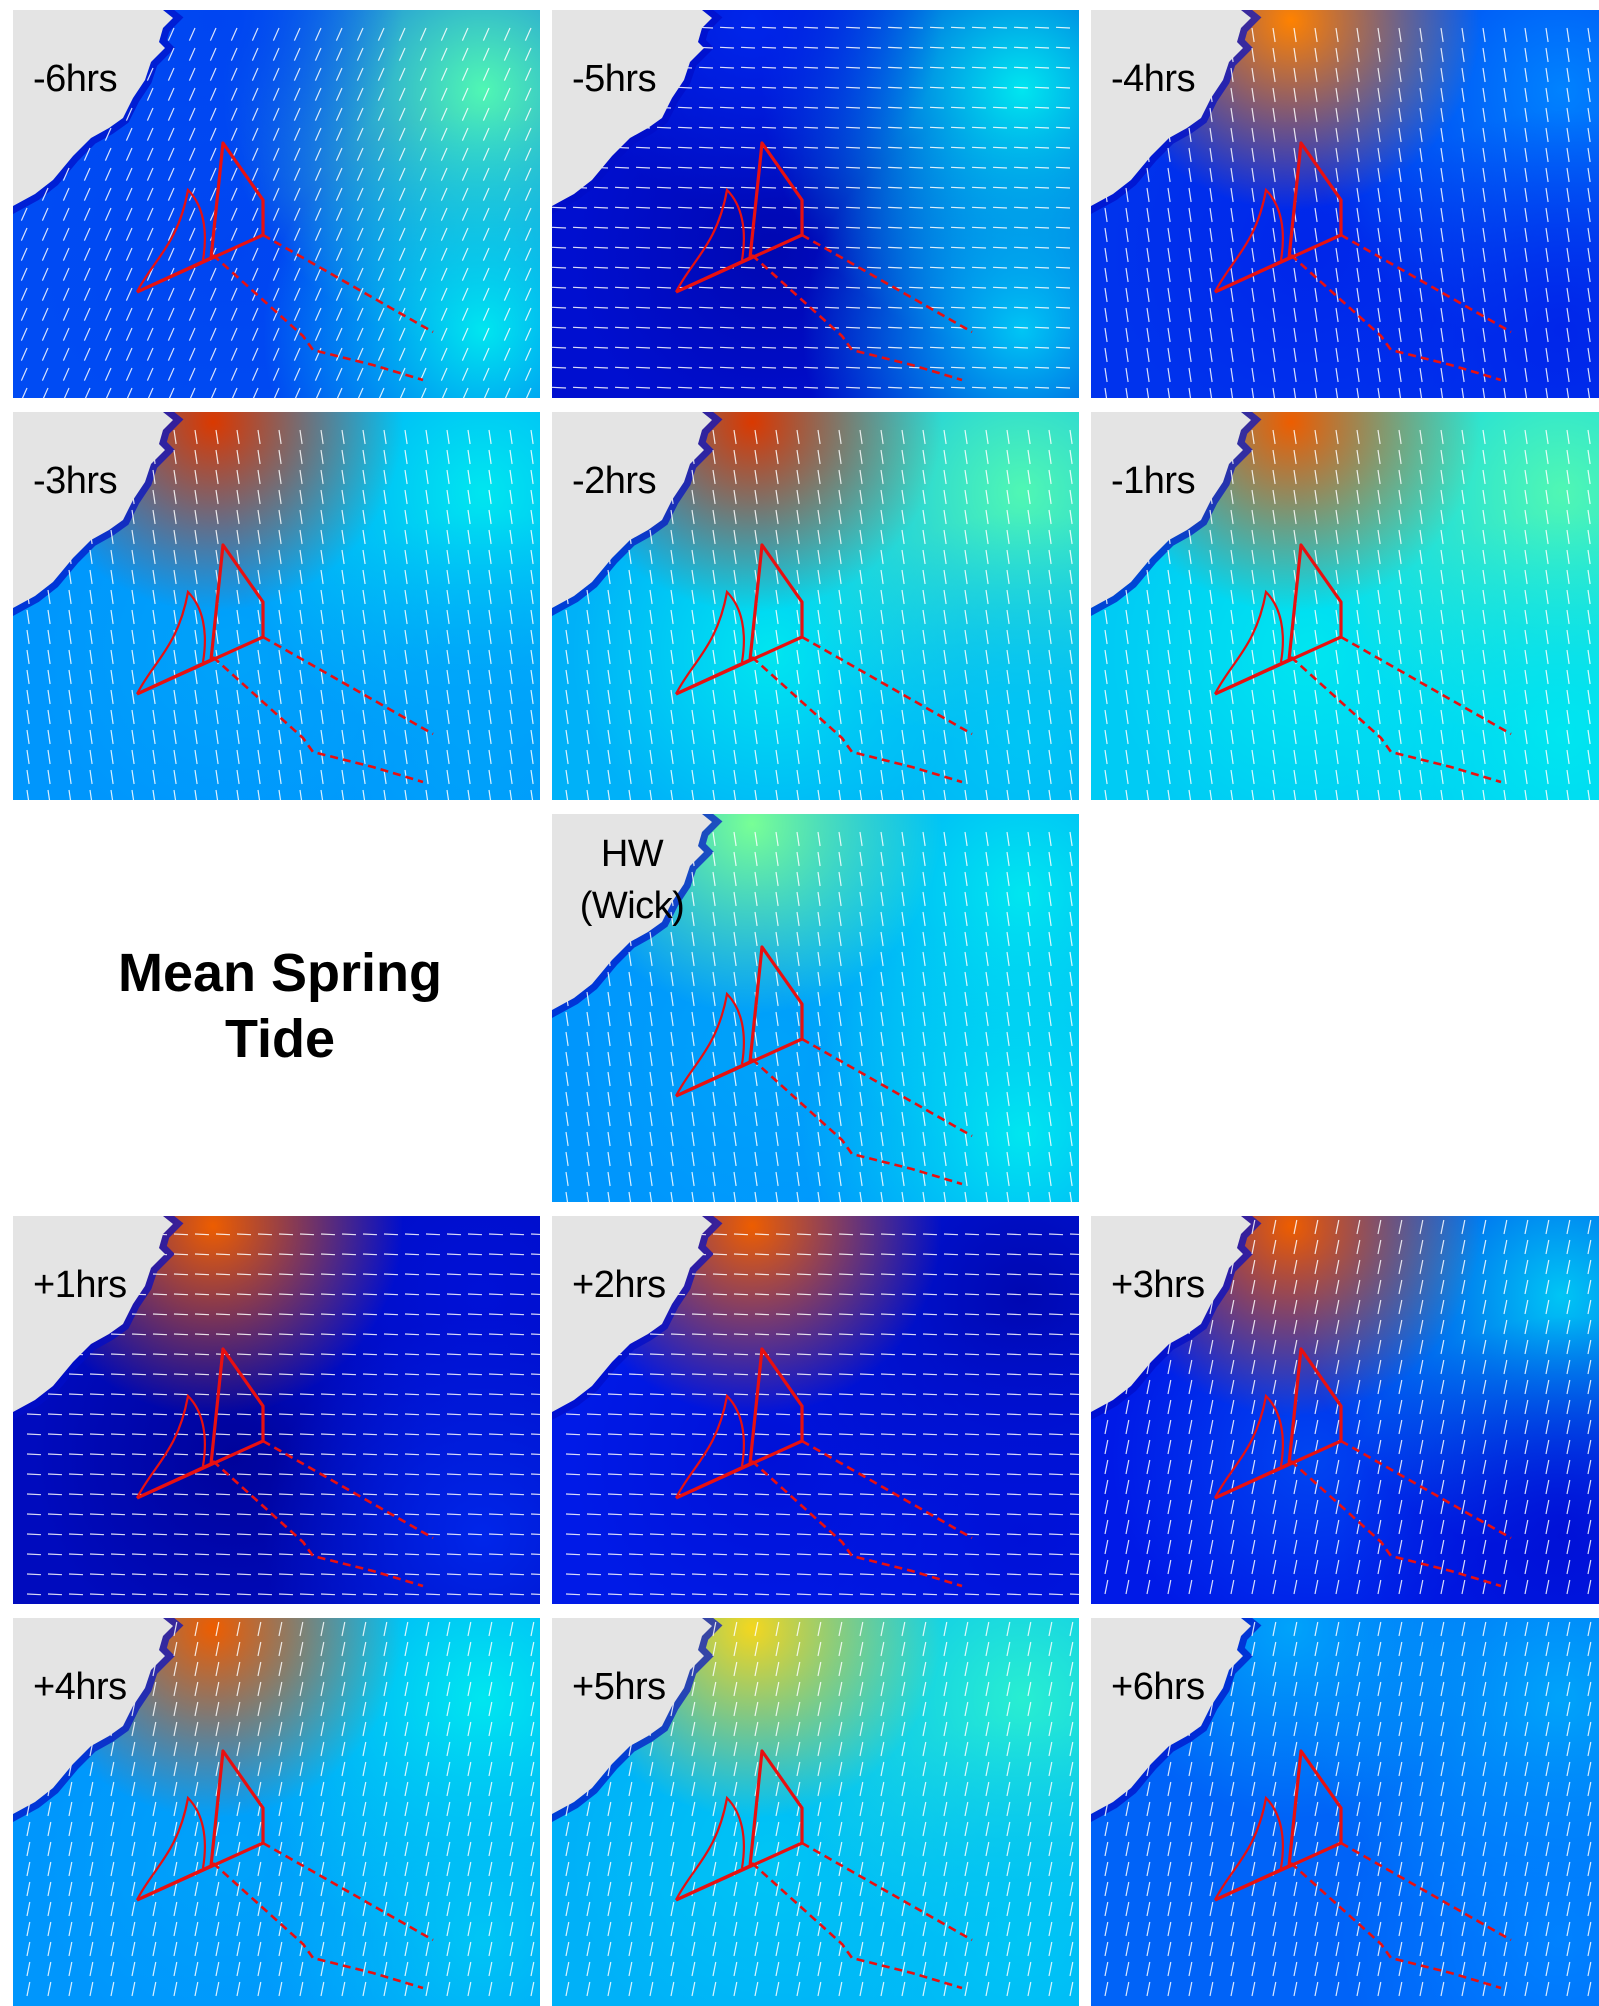 The image size is (1599, 2006). Describe the element at coordinates (280, 973) in the screenshot. I see `figure-title-line-1: Mean Spring` at that location.